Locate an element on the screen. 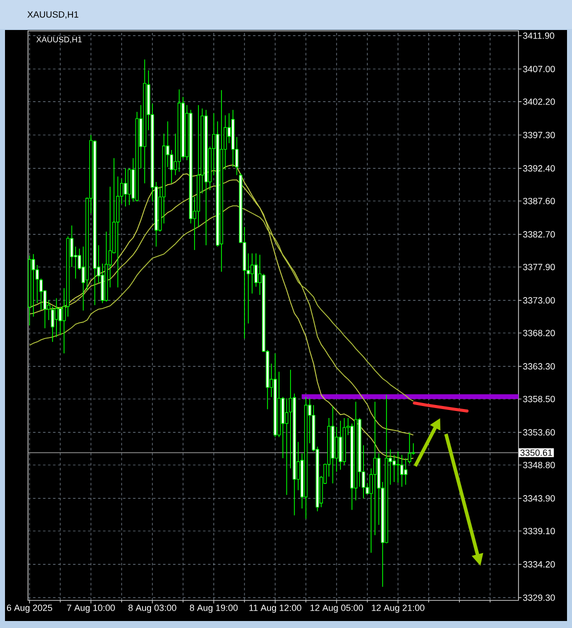 This screenshot has height=628, width=572. y-tick-label: 3334.20 is located at coordinates (539, 564).